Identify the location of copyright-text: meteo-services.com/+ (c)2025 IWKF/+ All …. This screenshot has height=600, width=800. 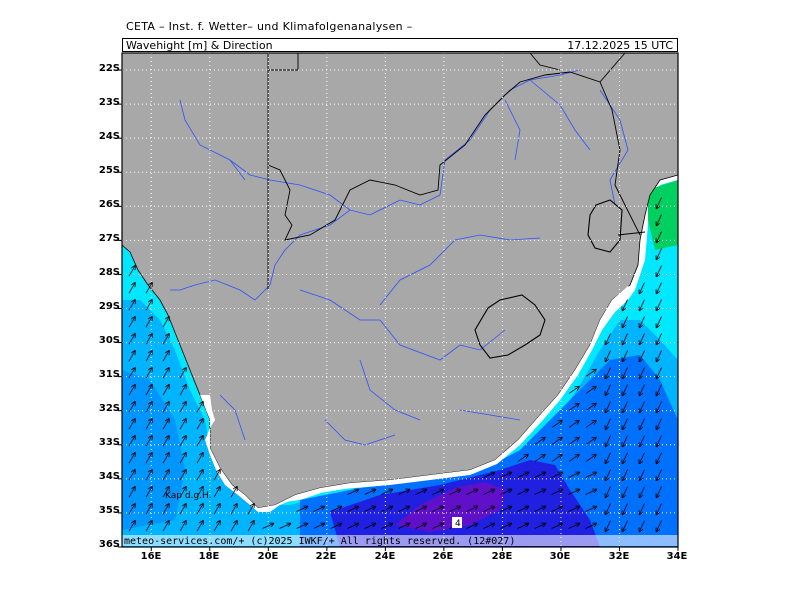
(319, 541).